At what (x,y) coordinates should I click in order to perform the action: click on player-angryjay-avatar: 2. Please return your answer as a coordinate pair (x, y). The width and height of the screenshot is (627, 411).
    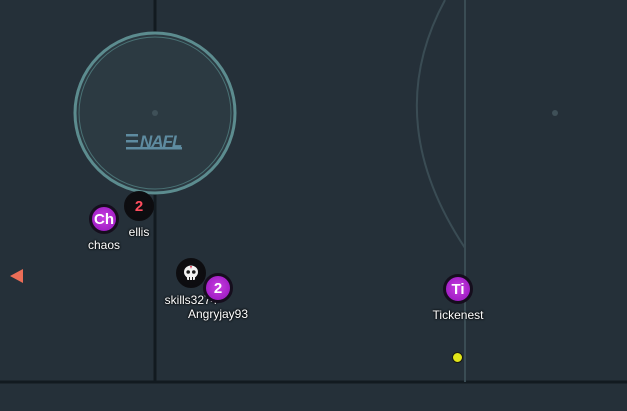
    Looking at the image, I should click on (218, 288).